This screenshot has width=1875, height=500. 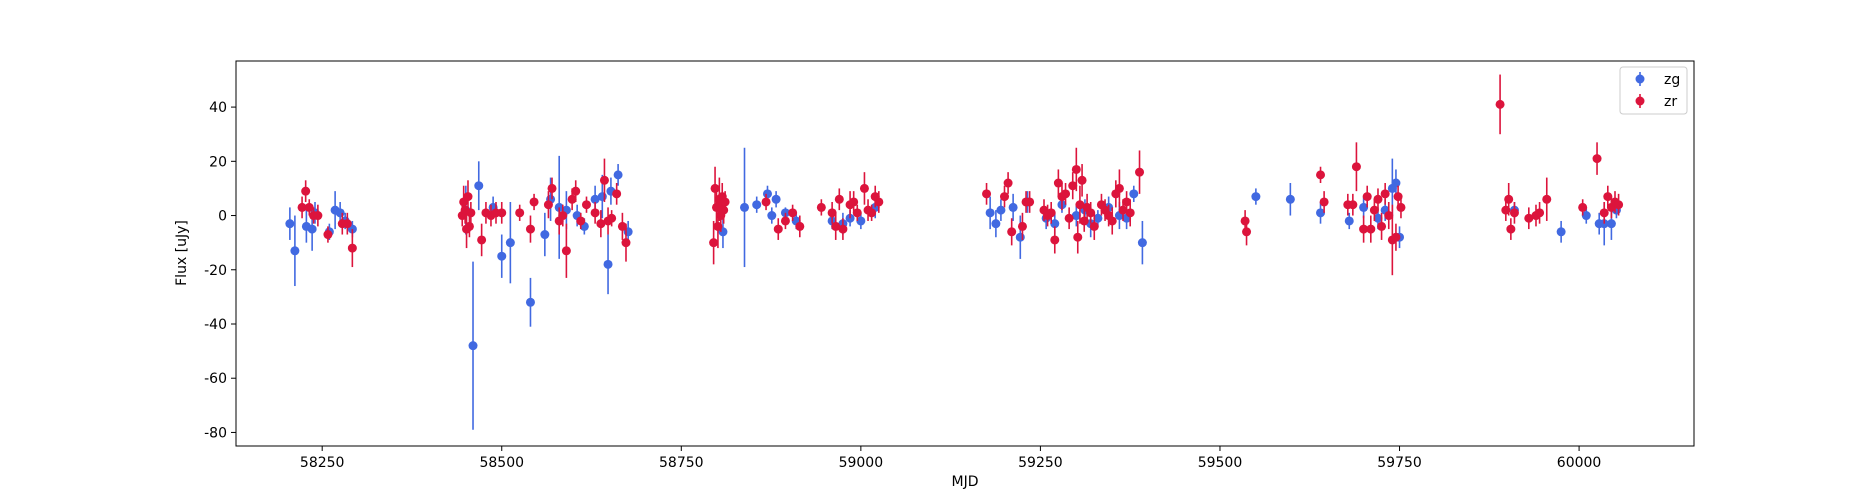 I want to click on y-tick-label: -60, so click(x=215, y=379).